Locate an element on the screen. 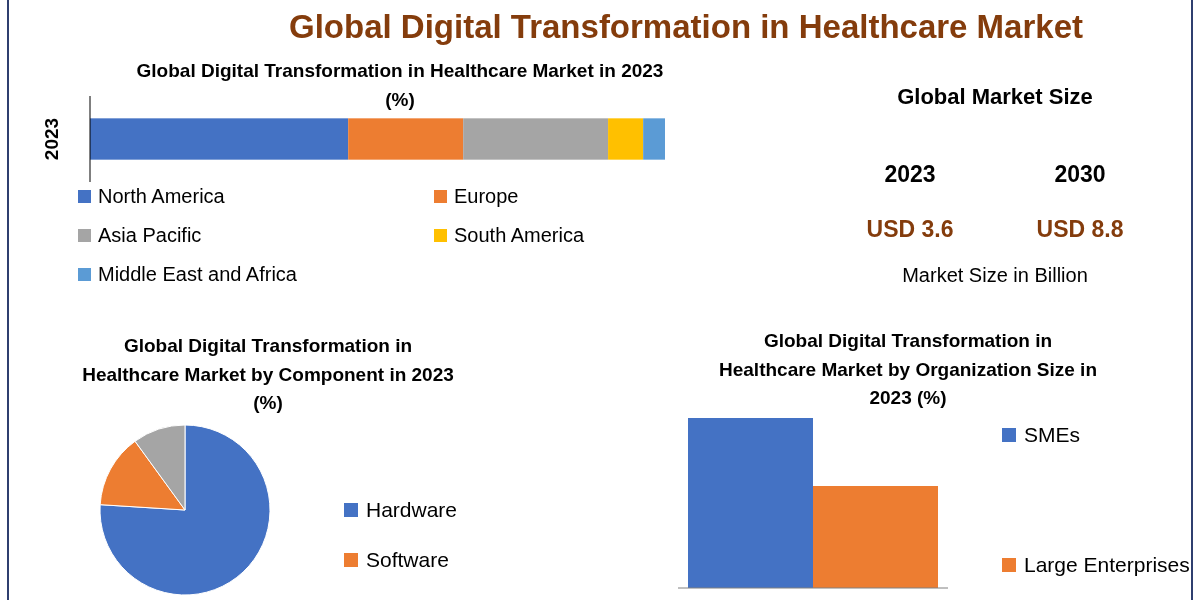  chart-title: Global Digital Transformation in Healthcare Market by Organization Size in 2023 (%) is located at coordinates (908, 369).